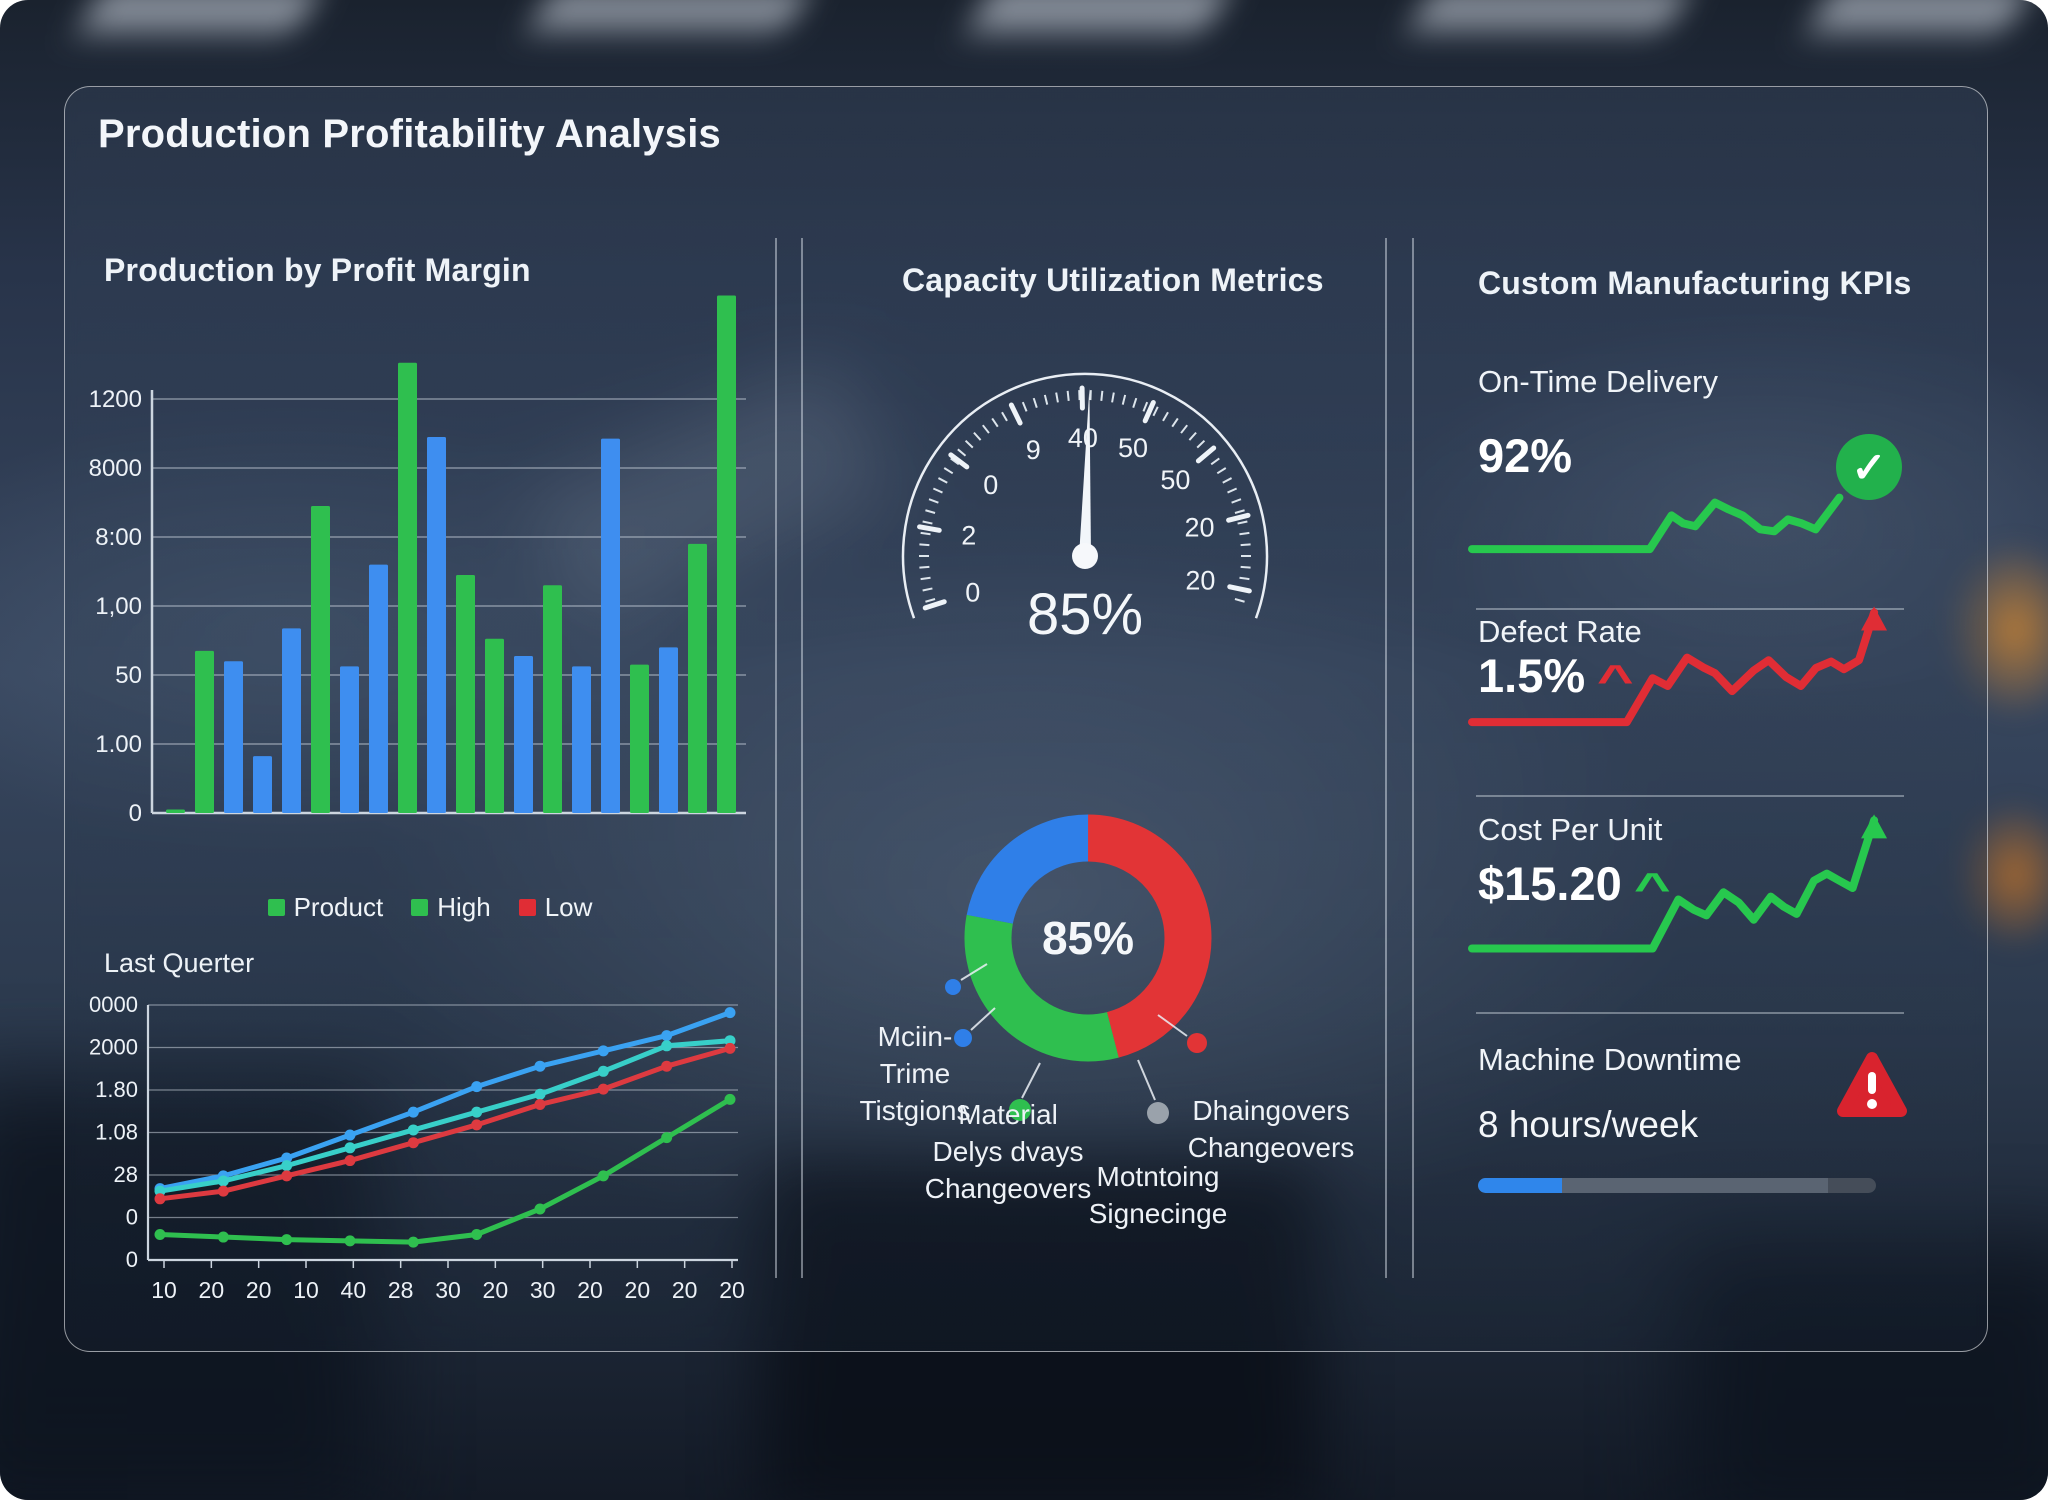 The width and height of the screenshot is (2048, 1500). Describe the element at coordinates (1113, 280) in the screenshot. I see `gauge-section-title: Capacity Utilization Metrics` at that location.